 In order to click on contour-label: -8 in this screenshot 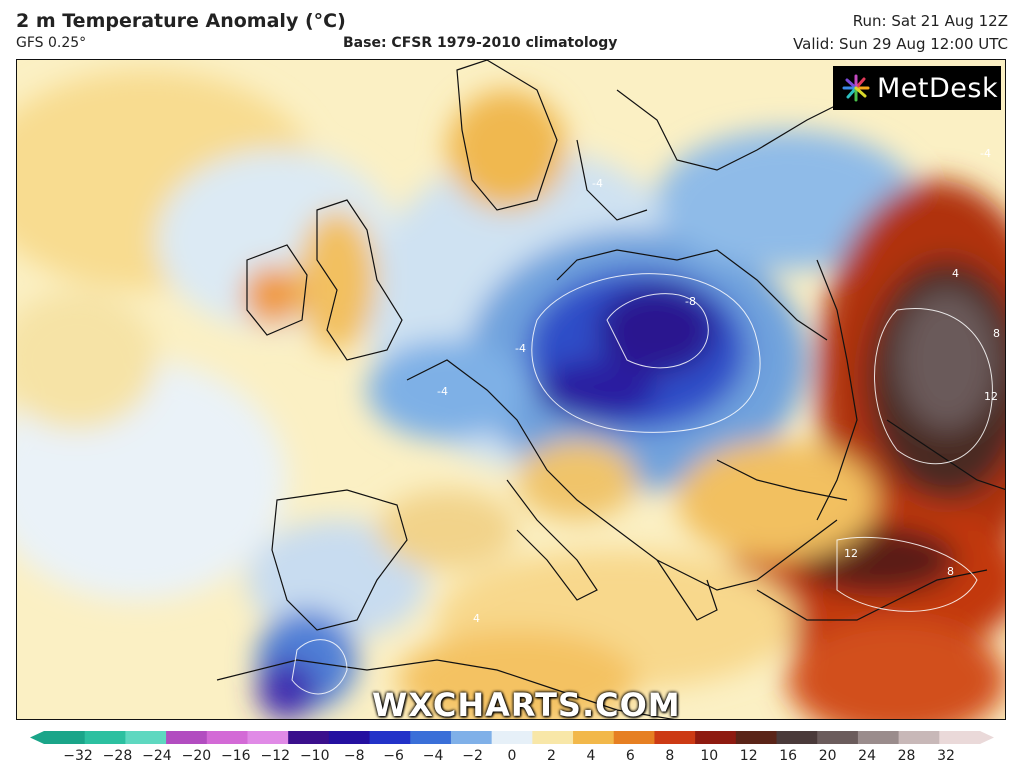, I will do `click(690, 301)`.